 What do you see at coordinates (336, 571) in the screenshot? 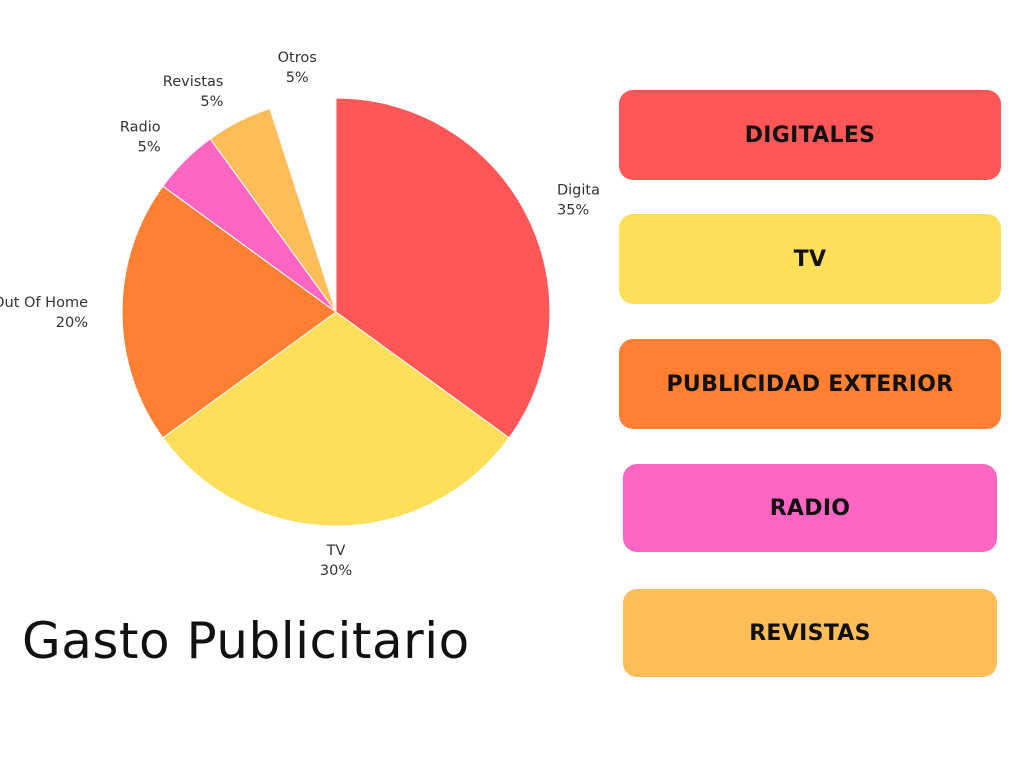
I see `pie-value-tv: 30%` at bounding box center [336, 571].